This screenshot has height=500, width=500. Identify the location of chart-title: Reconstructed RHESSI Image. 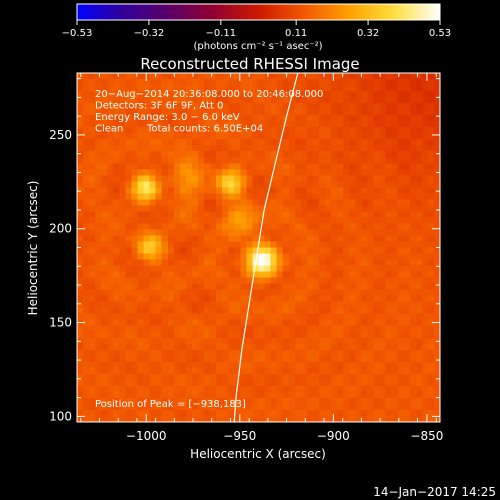
(249, 64).